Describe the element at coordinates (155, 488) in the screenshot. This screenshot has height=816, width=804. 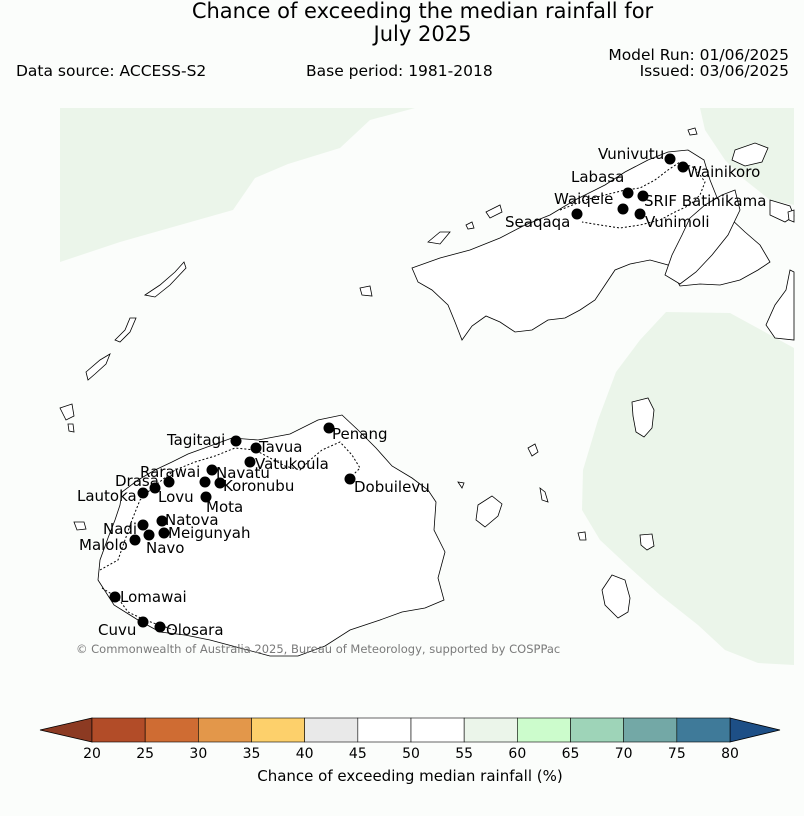
I see `station-marker-lovu` at that location.